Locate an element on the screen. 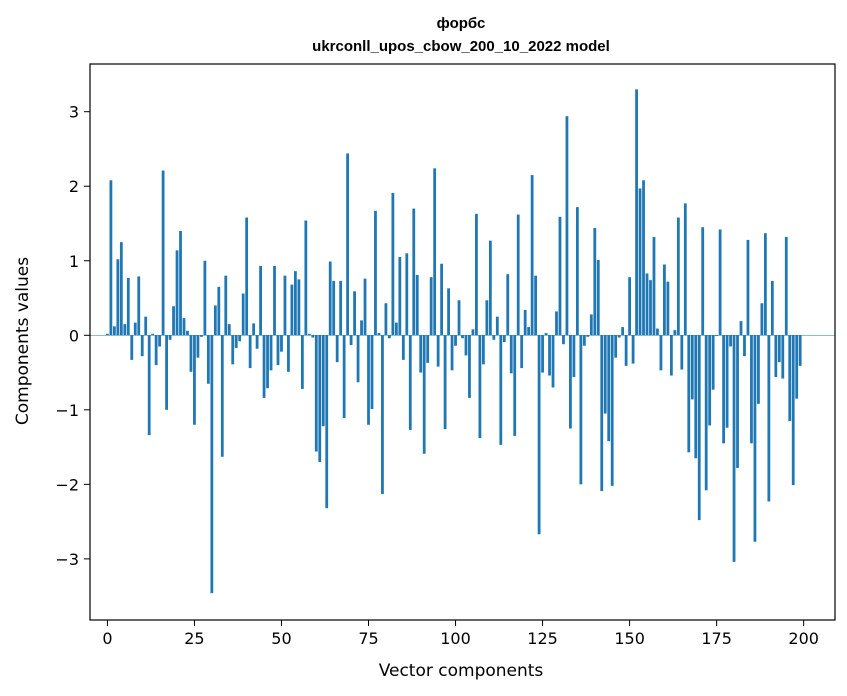  x-axis-label: Vector components is located at coordinates (461, 671).